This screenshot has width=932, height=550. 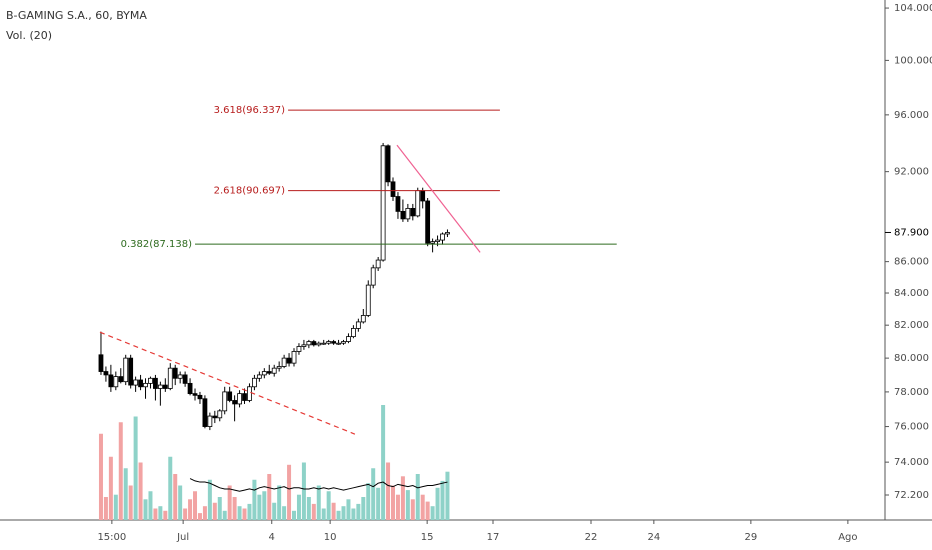 I want to click on x-tick-label: 15:00, so click(x=111, y=537).